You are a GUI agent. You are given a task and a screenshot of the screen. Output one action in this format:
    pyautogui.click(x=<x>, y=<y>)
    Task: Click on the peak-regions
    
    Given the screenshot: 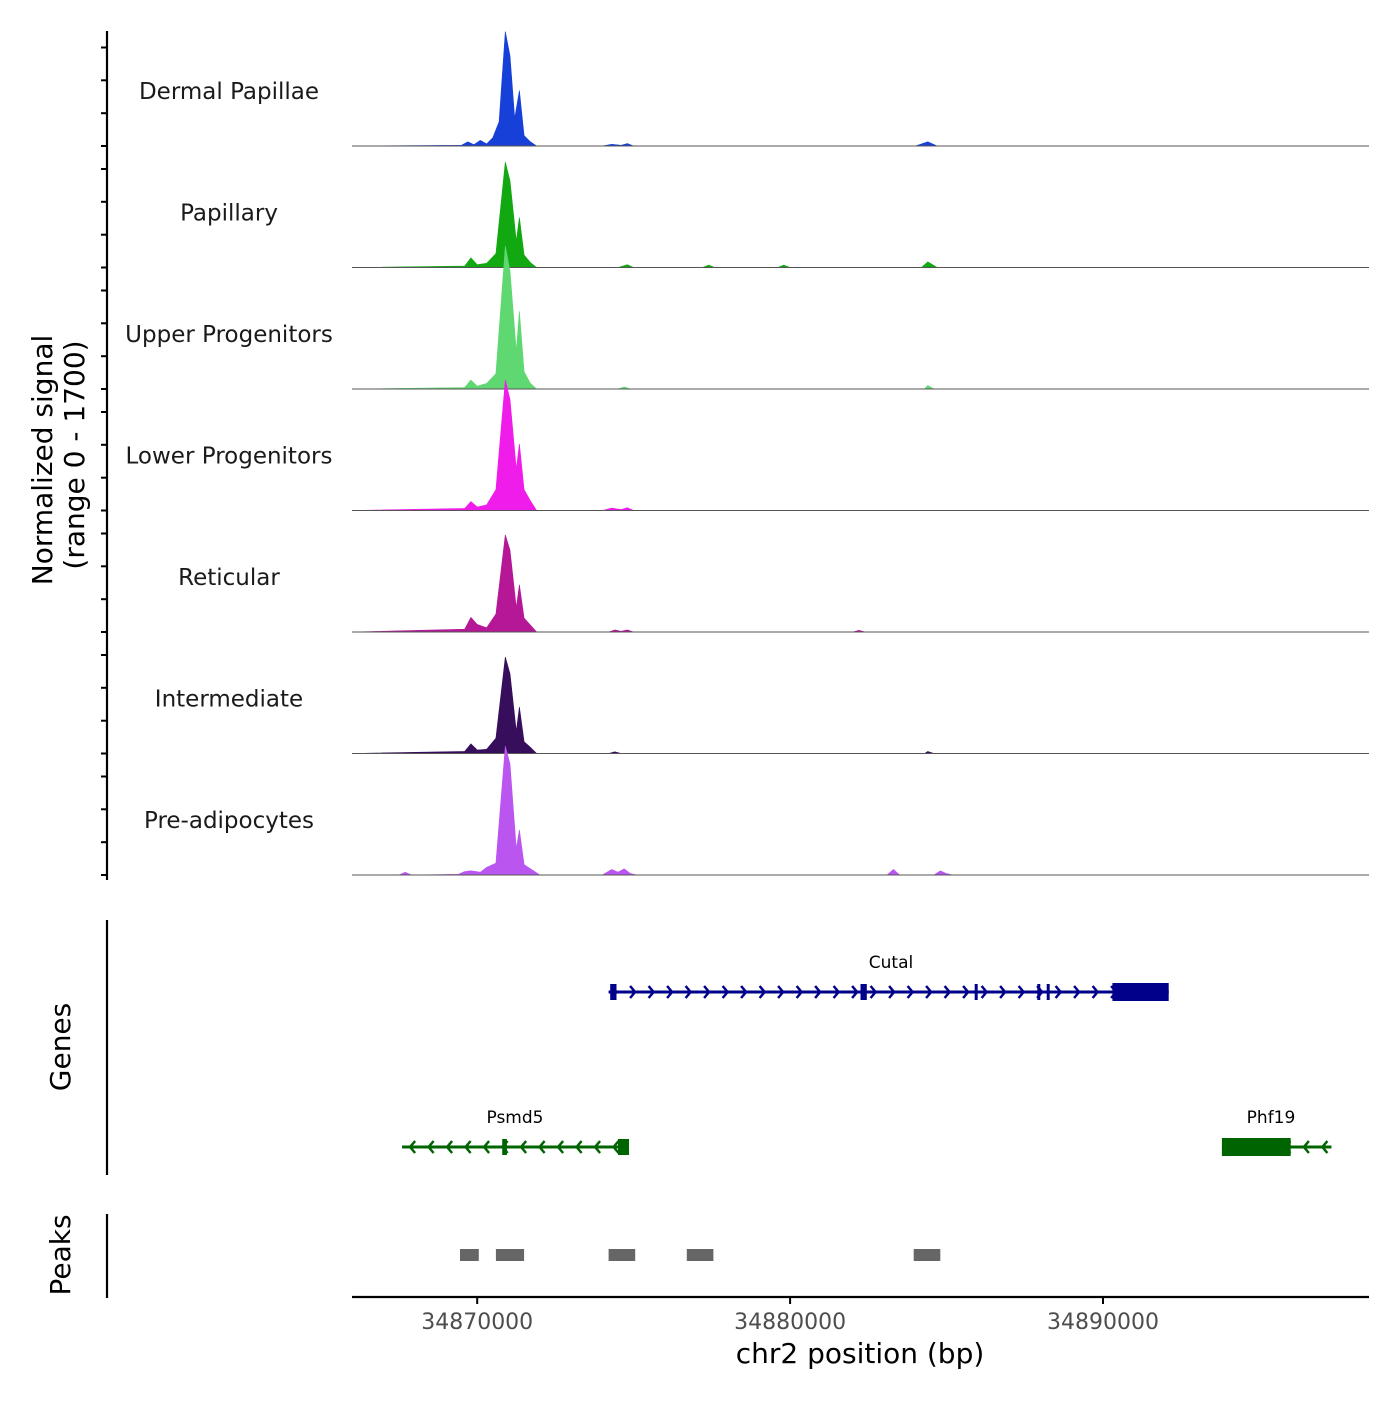 What is the action you would take?
    pyautogui.click(x=700, y=1255)
    